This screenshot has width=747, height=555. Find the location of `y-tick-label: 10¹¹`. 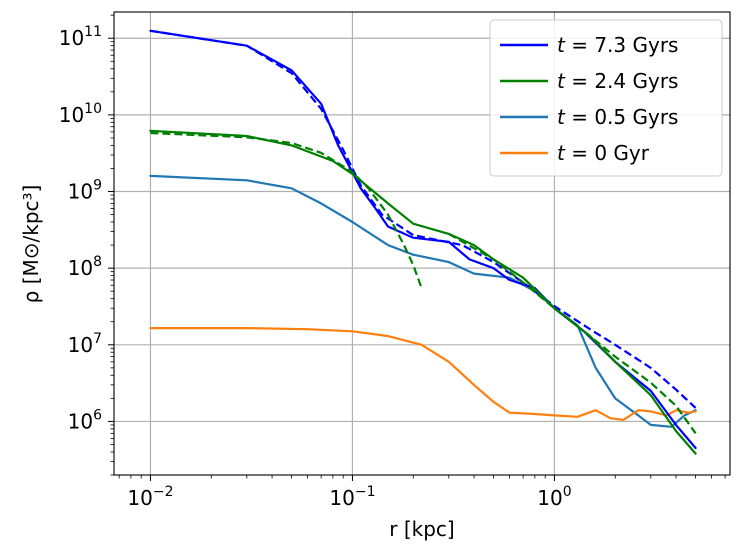

y-tick-label: 10¹¹ is located at coordinates (80, 37).